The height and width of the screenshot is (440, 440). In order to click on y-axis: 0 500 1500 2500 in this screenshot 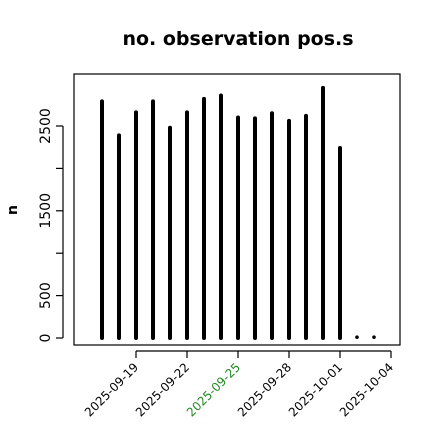, I will do `click(51, 225)`.